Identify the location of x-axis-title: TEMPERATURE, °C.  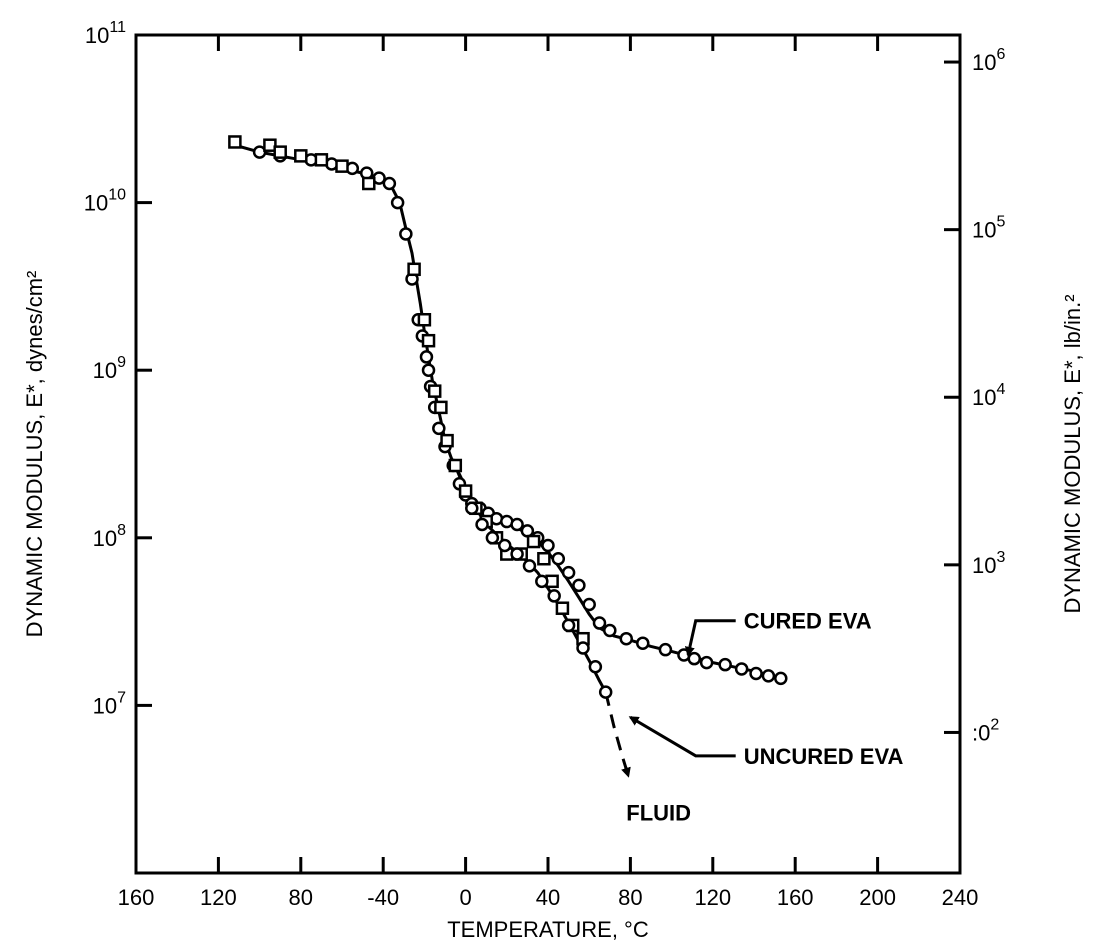
(548, 929).